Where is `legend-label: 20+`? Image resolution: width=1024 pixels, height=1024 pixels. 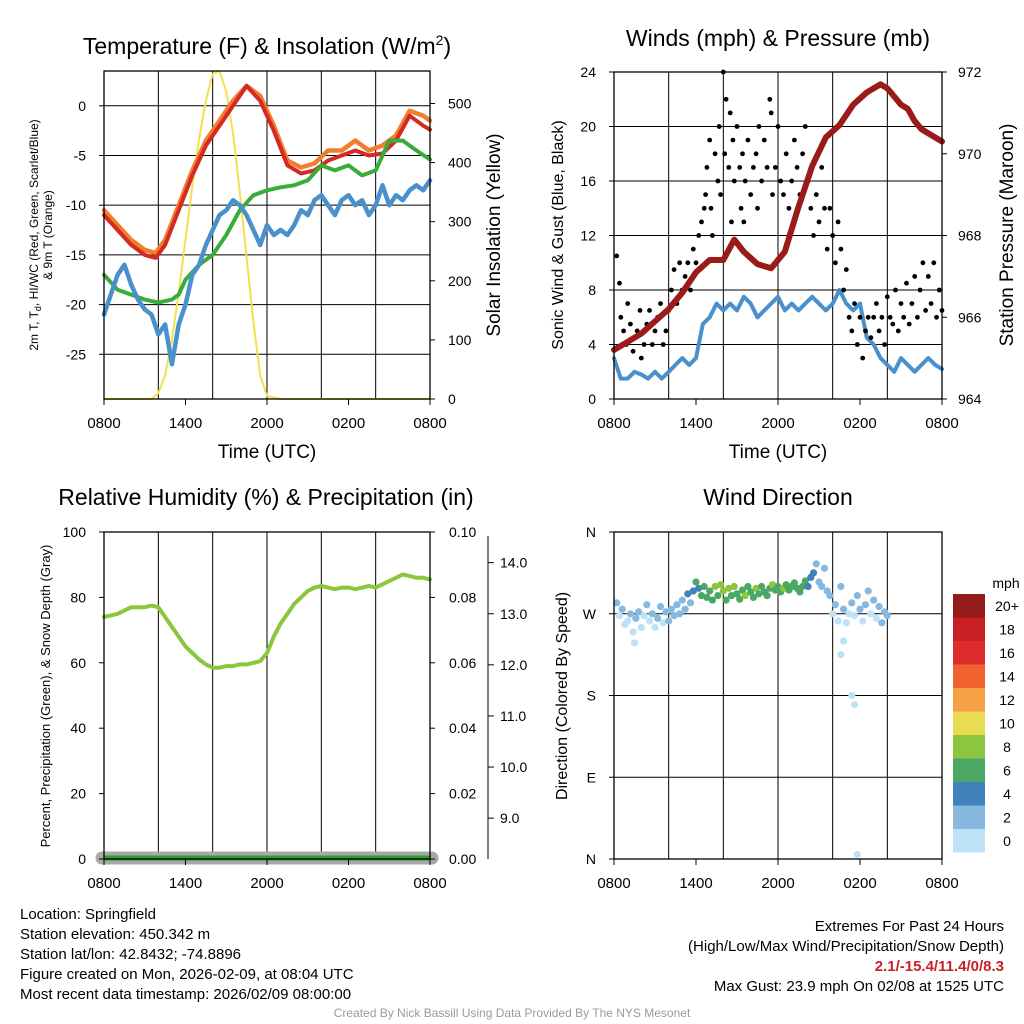
legend-label: 20+ is located at coordinates (1007, 606).